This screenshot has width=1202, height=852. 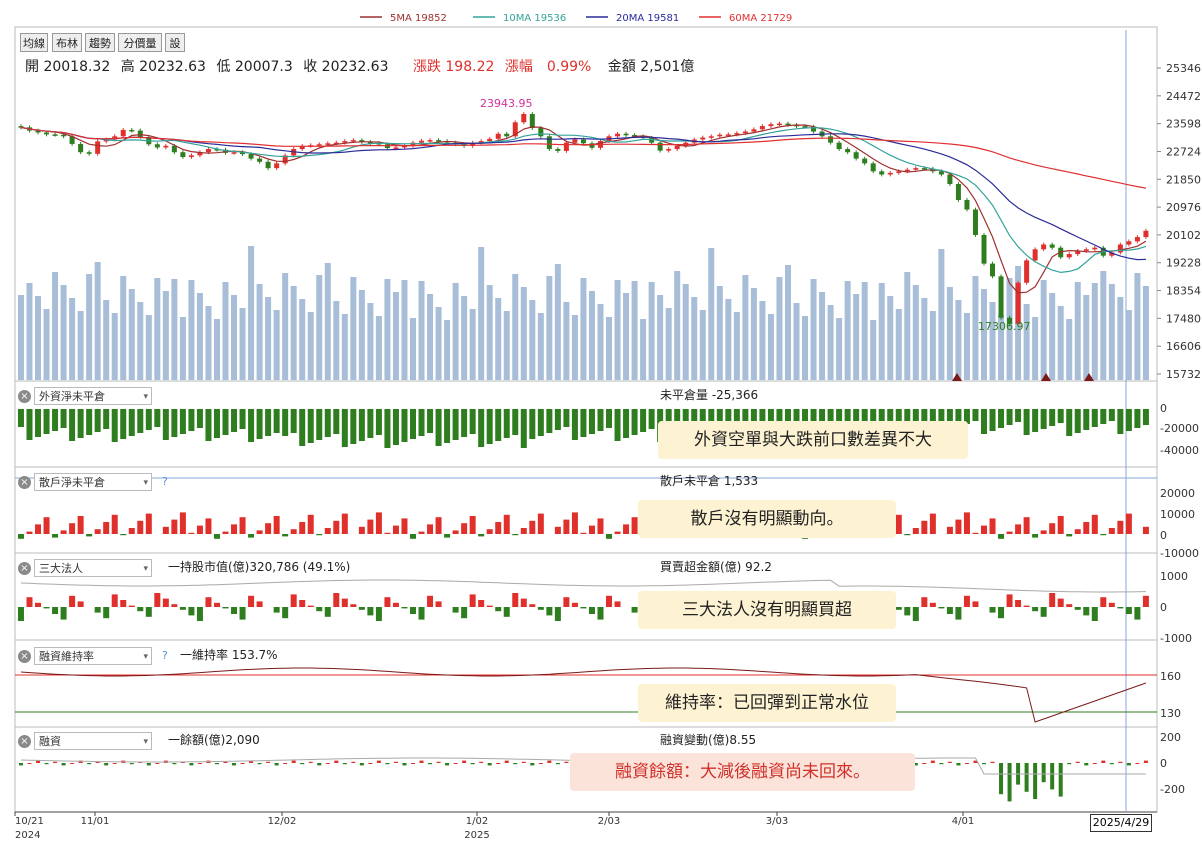 I want to click on ma60-line, so click(x=583, y=157).